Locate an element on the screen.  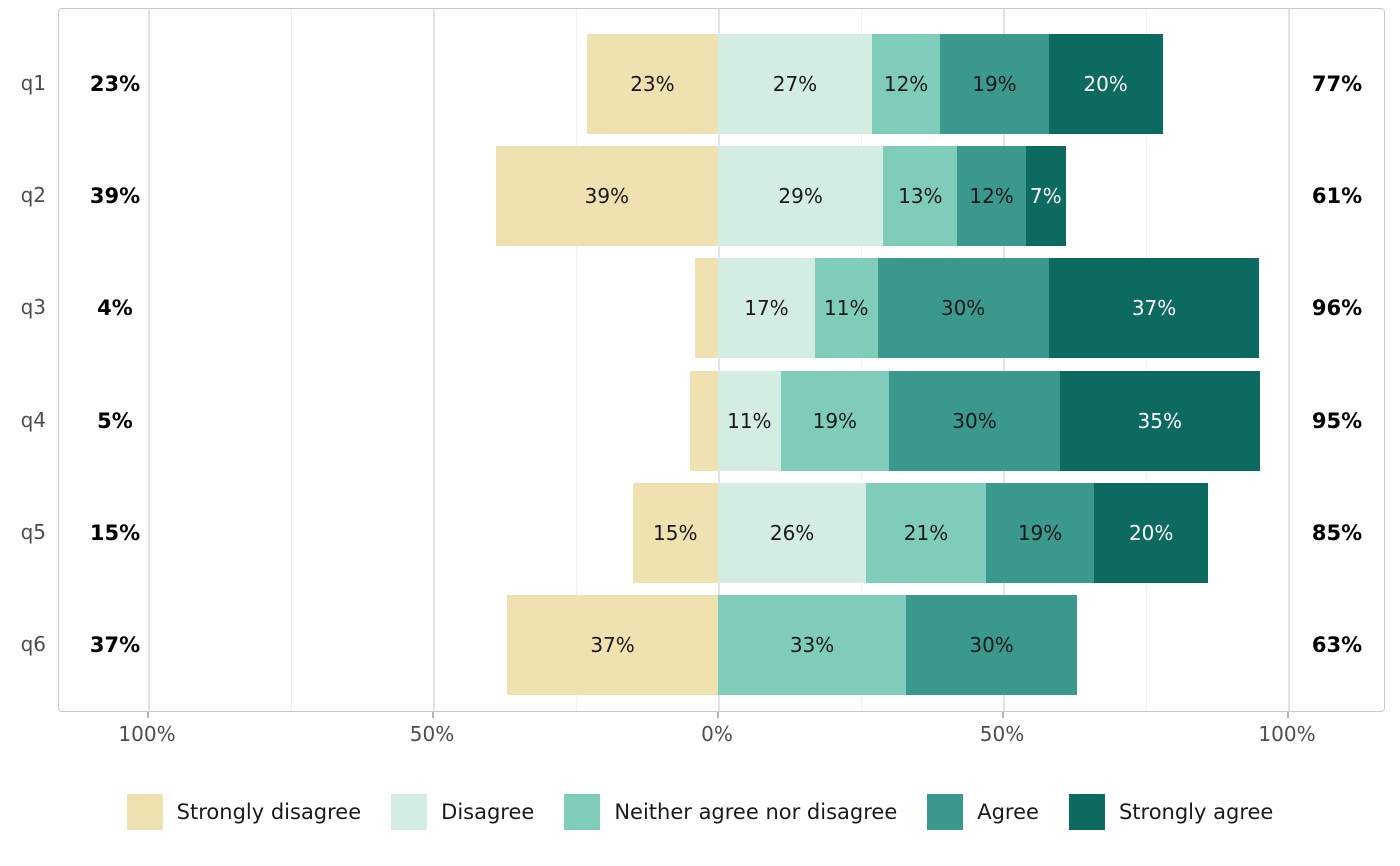
legend-item: Disagree is located at coordinates (462, 812).